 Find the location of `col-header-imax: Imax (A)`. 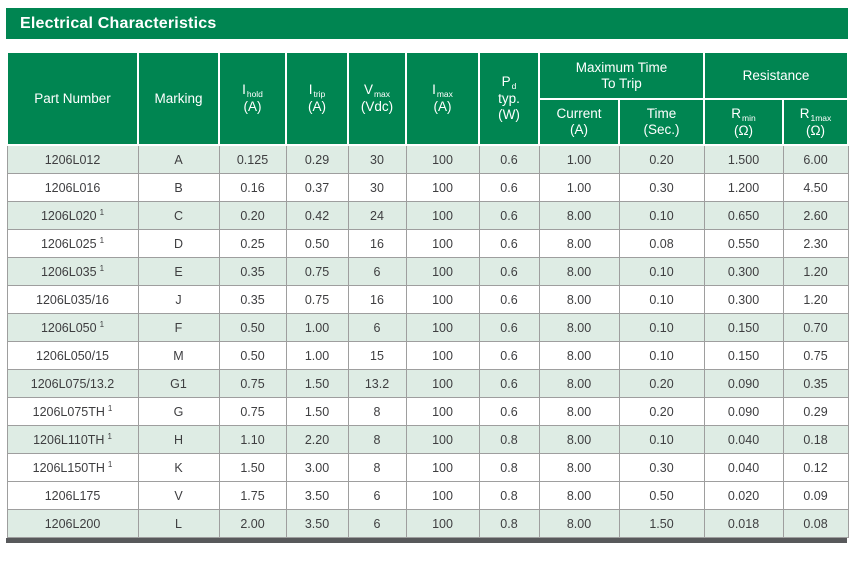

col-header-imax: Imax (A) is located at coordinates (442, 98).